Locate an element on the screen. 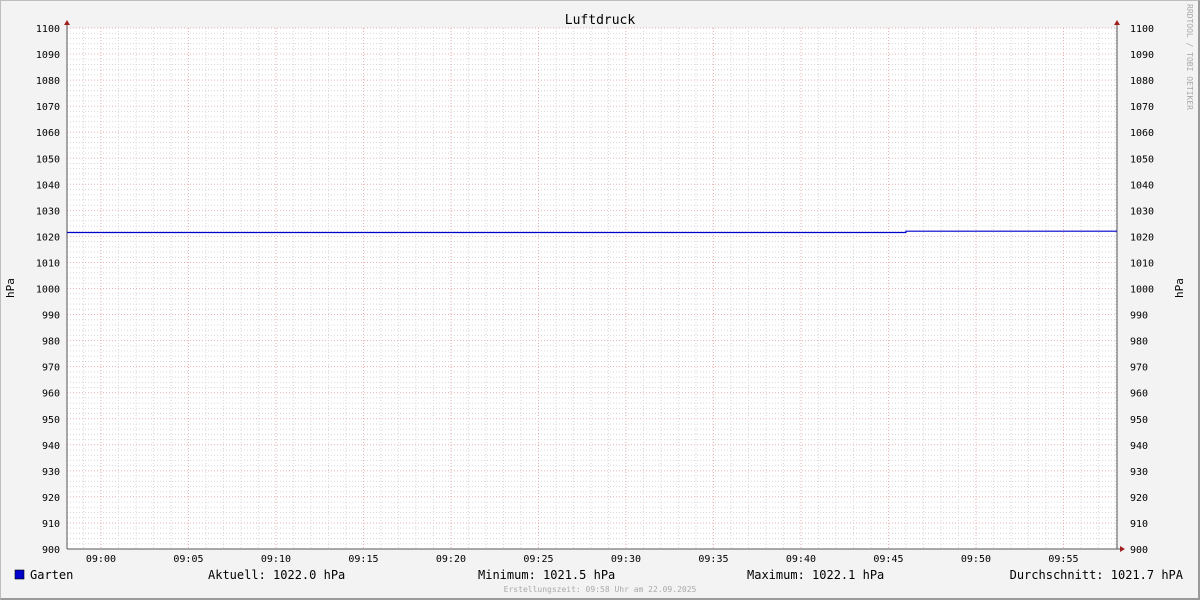 The height and width of the screenshot is (600, 1200). y-tick-label-left: 980 is located at coordinates (51, 342).